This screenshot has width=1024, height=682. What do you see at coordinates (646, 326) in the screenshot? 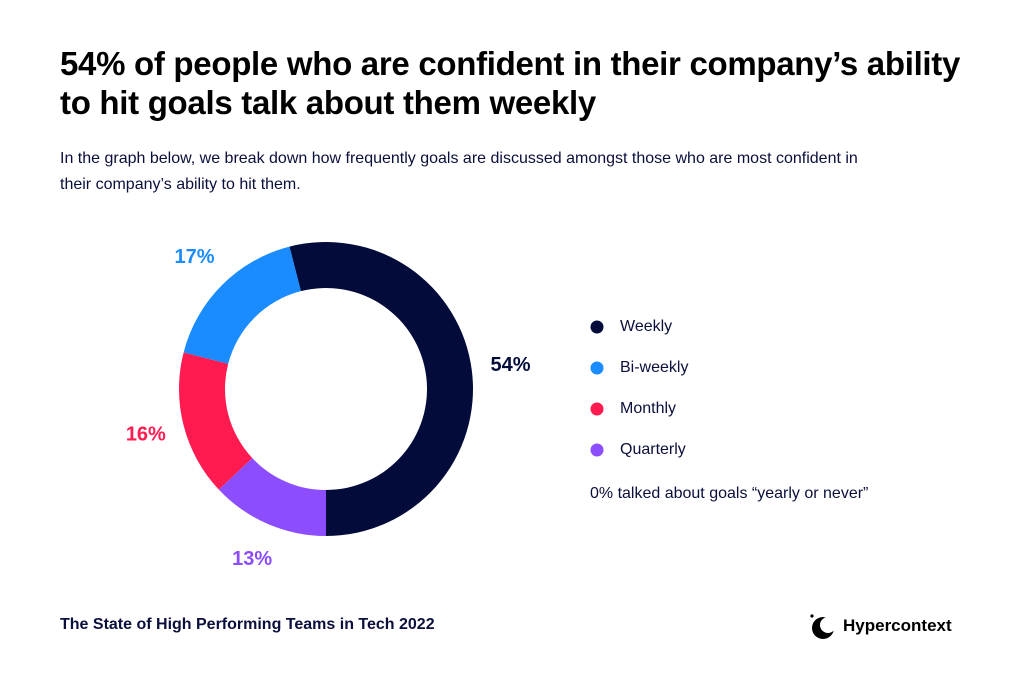
I see `legend-label: Weekly` at bounding box center [646, 326].